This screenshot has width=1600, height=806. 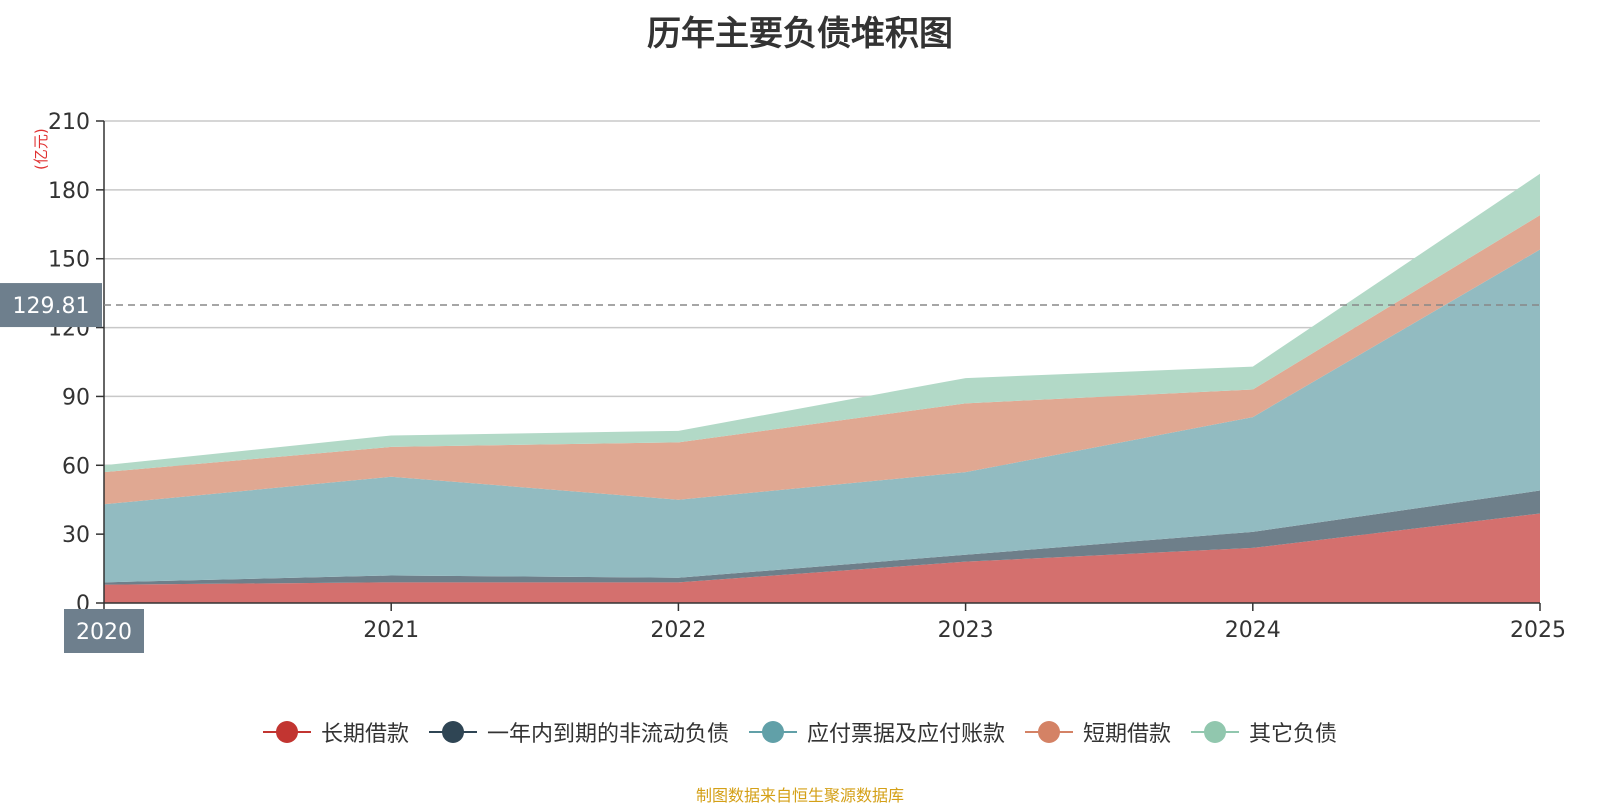 What do you see at coordinates (76, 397) in the screenshot?
I see `y-tick-label-90: 90` at bounding box center [76, 397].